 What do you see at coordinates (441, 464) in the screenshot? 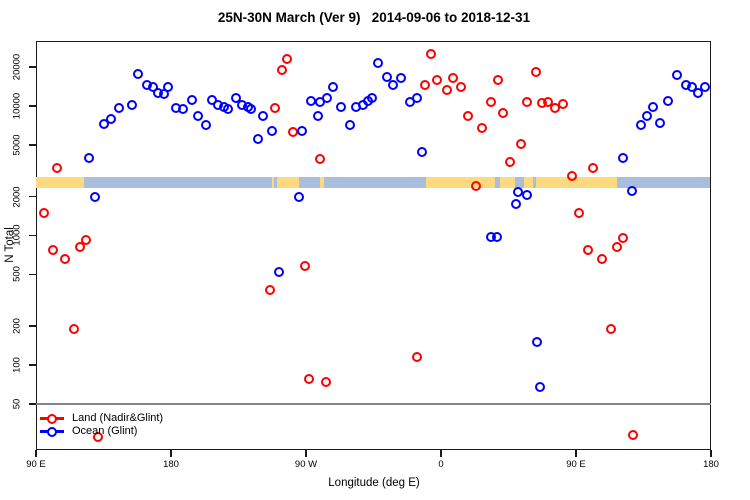
I see `x-tick-label: 0` at bounding box center [441, 464].